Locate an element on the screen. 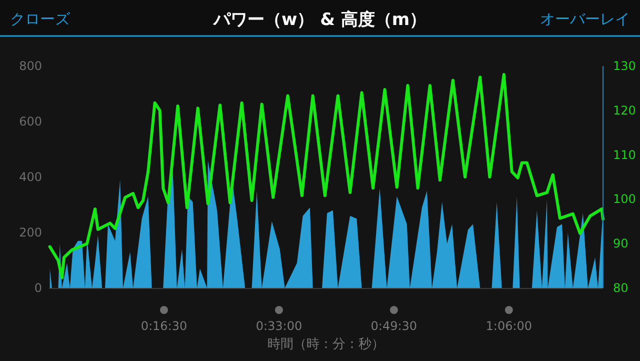 The width and height of the screenshot is (640, 361). y2-tick-label: 120 is located at coordinates (624, 110).